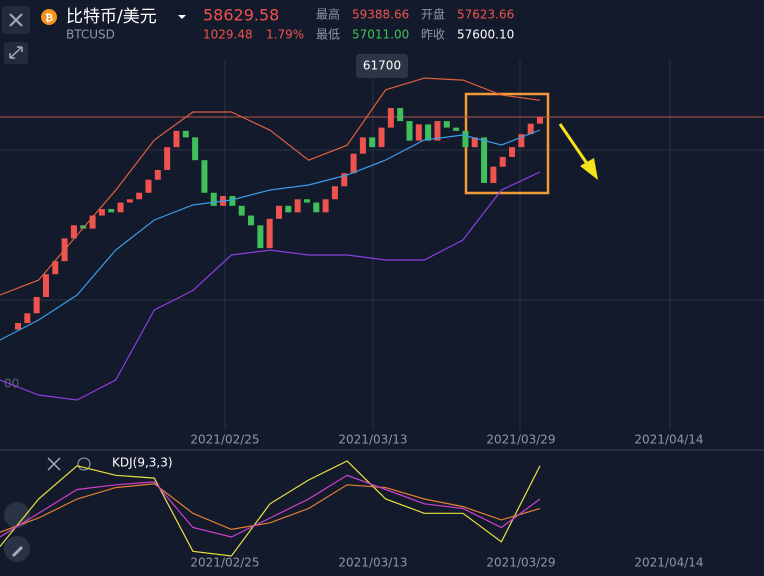  Describe the element at coordinates (328, 35) in the screenshot. I see `stat-label: 最低` at that location.